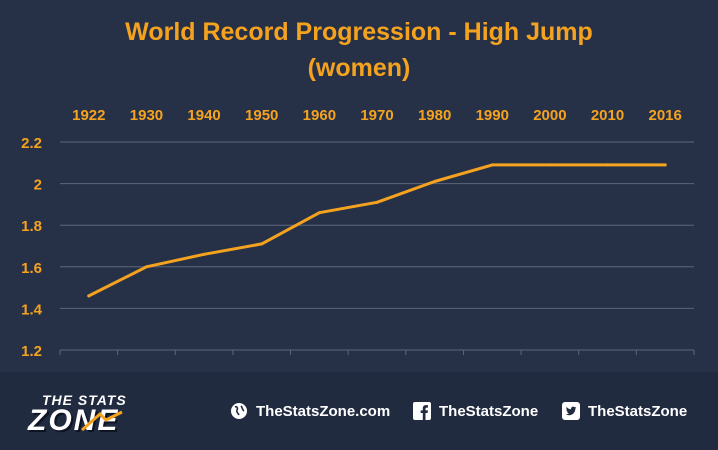 The width and height of the screenshot is (718, 450). Describe the element at coordinates (31, 143) in the screenshot. I see `y-tick-label: 2.2` at that location.